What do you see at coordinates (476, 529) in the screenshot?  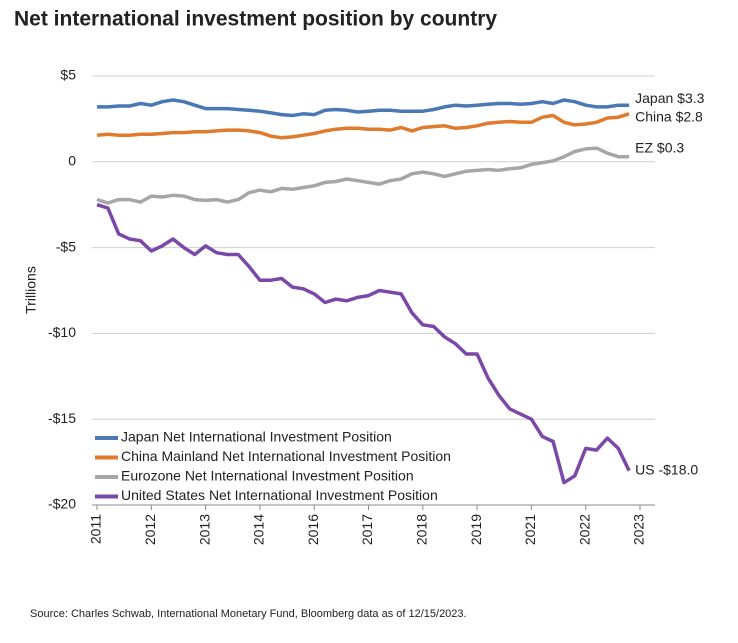 I see `x-tick-label: 2019` at bounding box center [476, 529].